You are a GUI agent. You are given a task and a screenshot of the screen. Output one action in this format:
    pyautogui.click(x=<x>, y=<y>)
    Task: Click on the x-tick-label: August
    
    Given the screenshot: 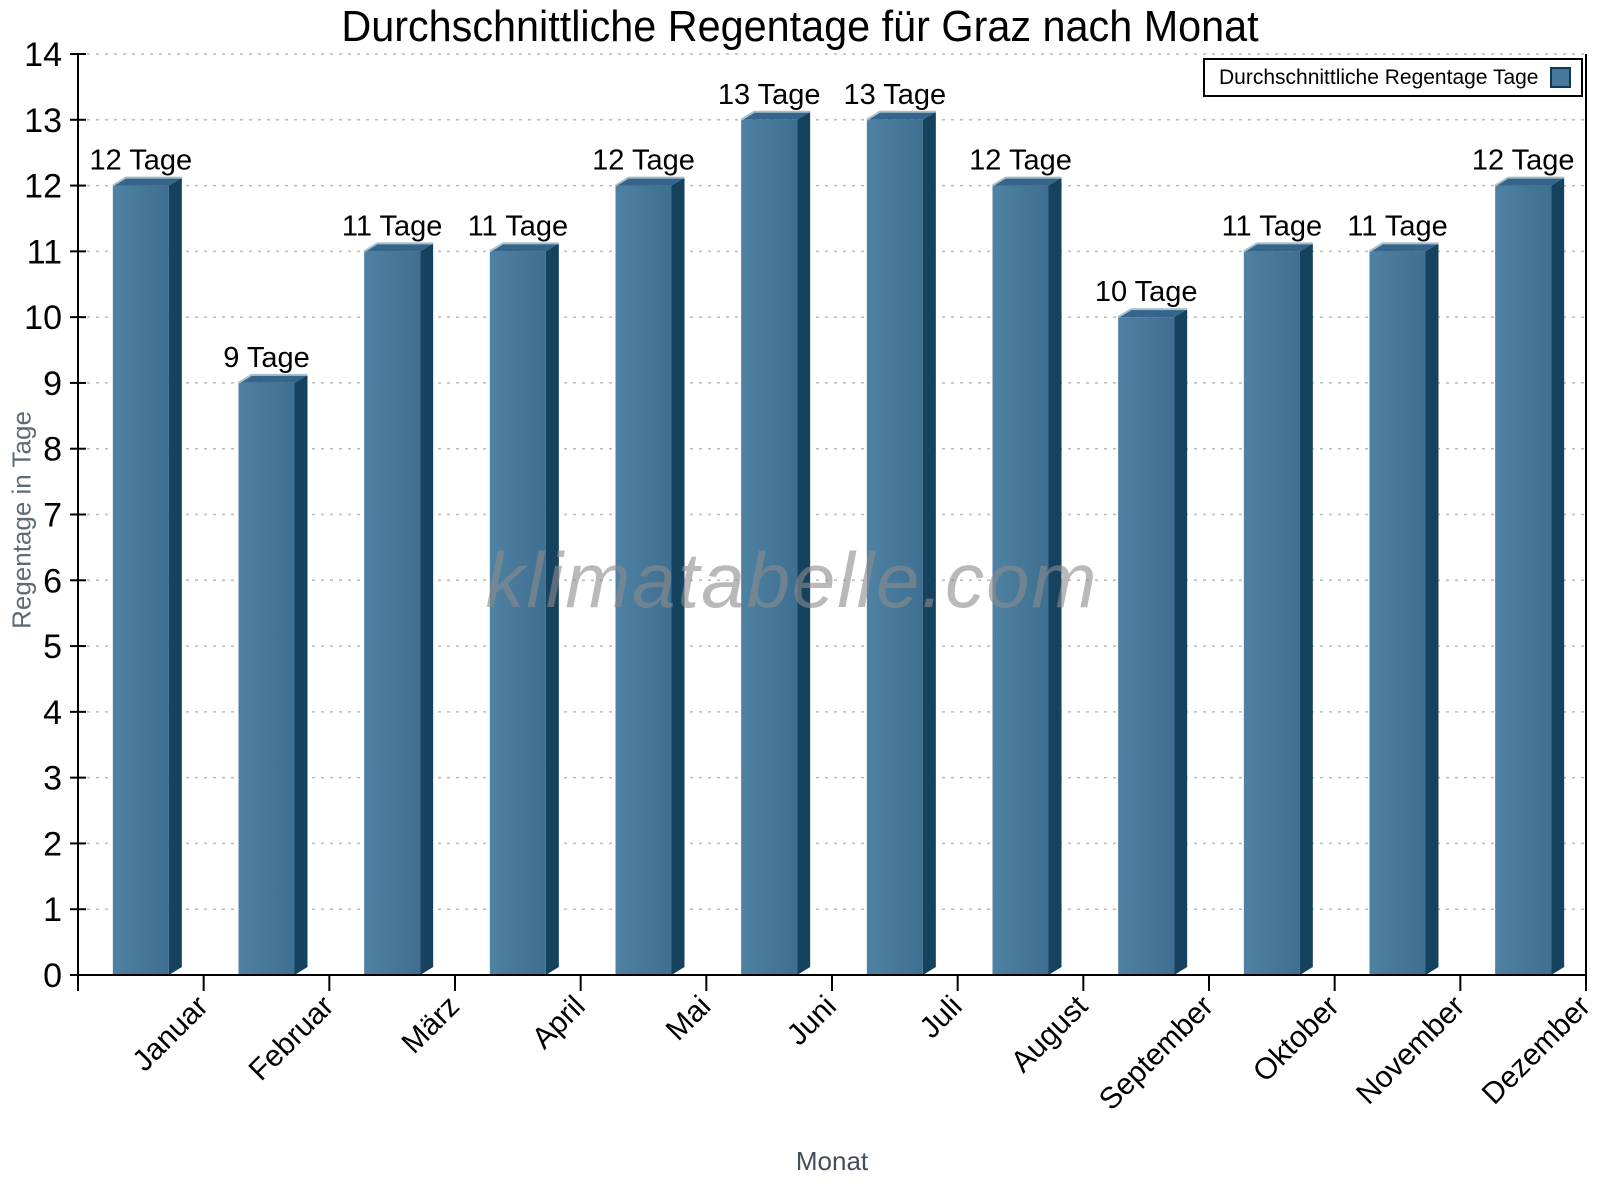 What is the action you would take?
    pyautogui.click(x=1050, y=1034)
    